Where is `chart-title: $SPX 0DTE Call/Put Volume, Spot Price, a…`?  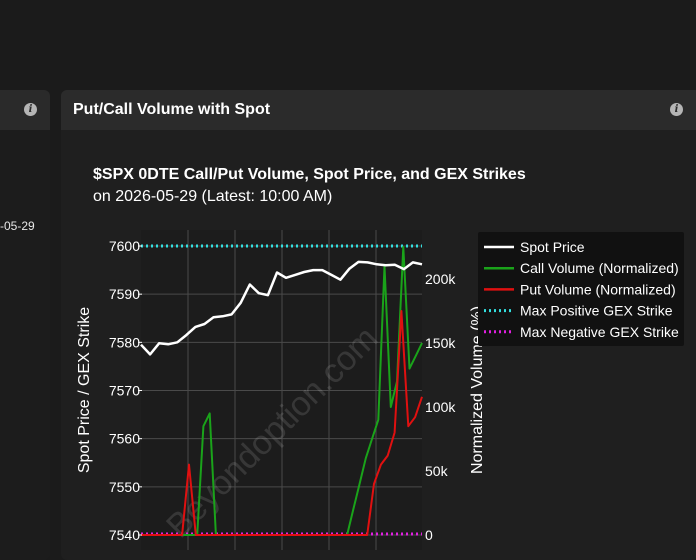
chart-title: $SPX 0DTE Call/Put Volume, Spot Price, a… is located at coordinates (309, 174).